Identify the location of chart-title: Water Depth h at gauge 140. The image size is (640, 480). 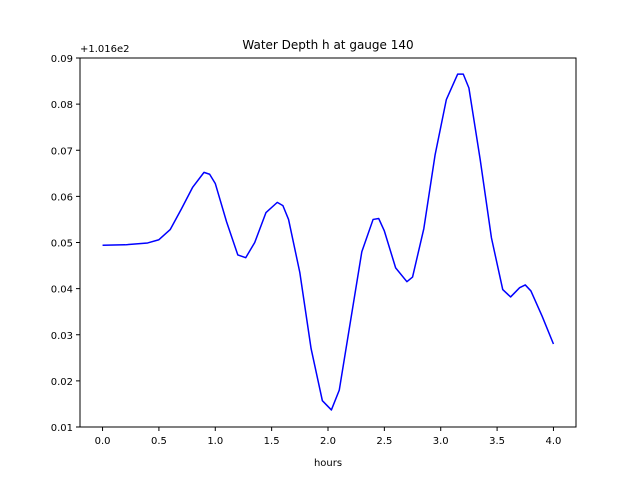
(327, 45).